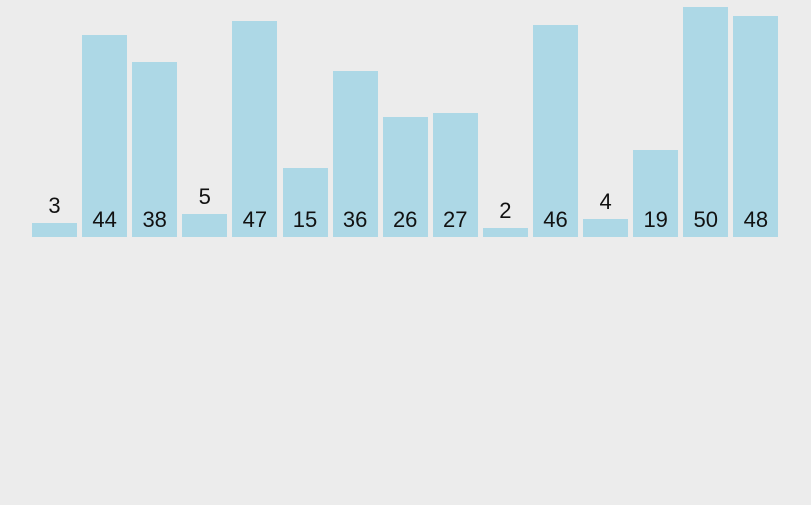 The height and width of the screenshot is (505, 811). Describe the element at coordinates (555, 219) in the screenshot. I see `bar-value-label: 46` at that location.